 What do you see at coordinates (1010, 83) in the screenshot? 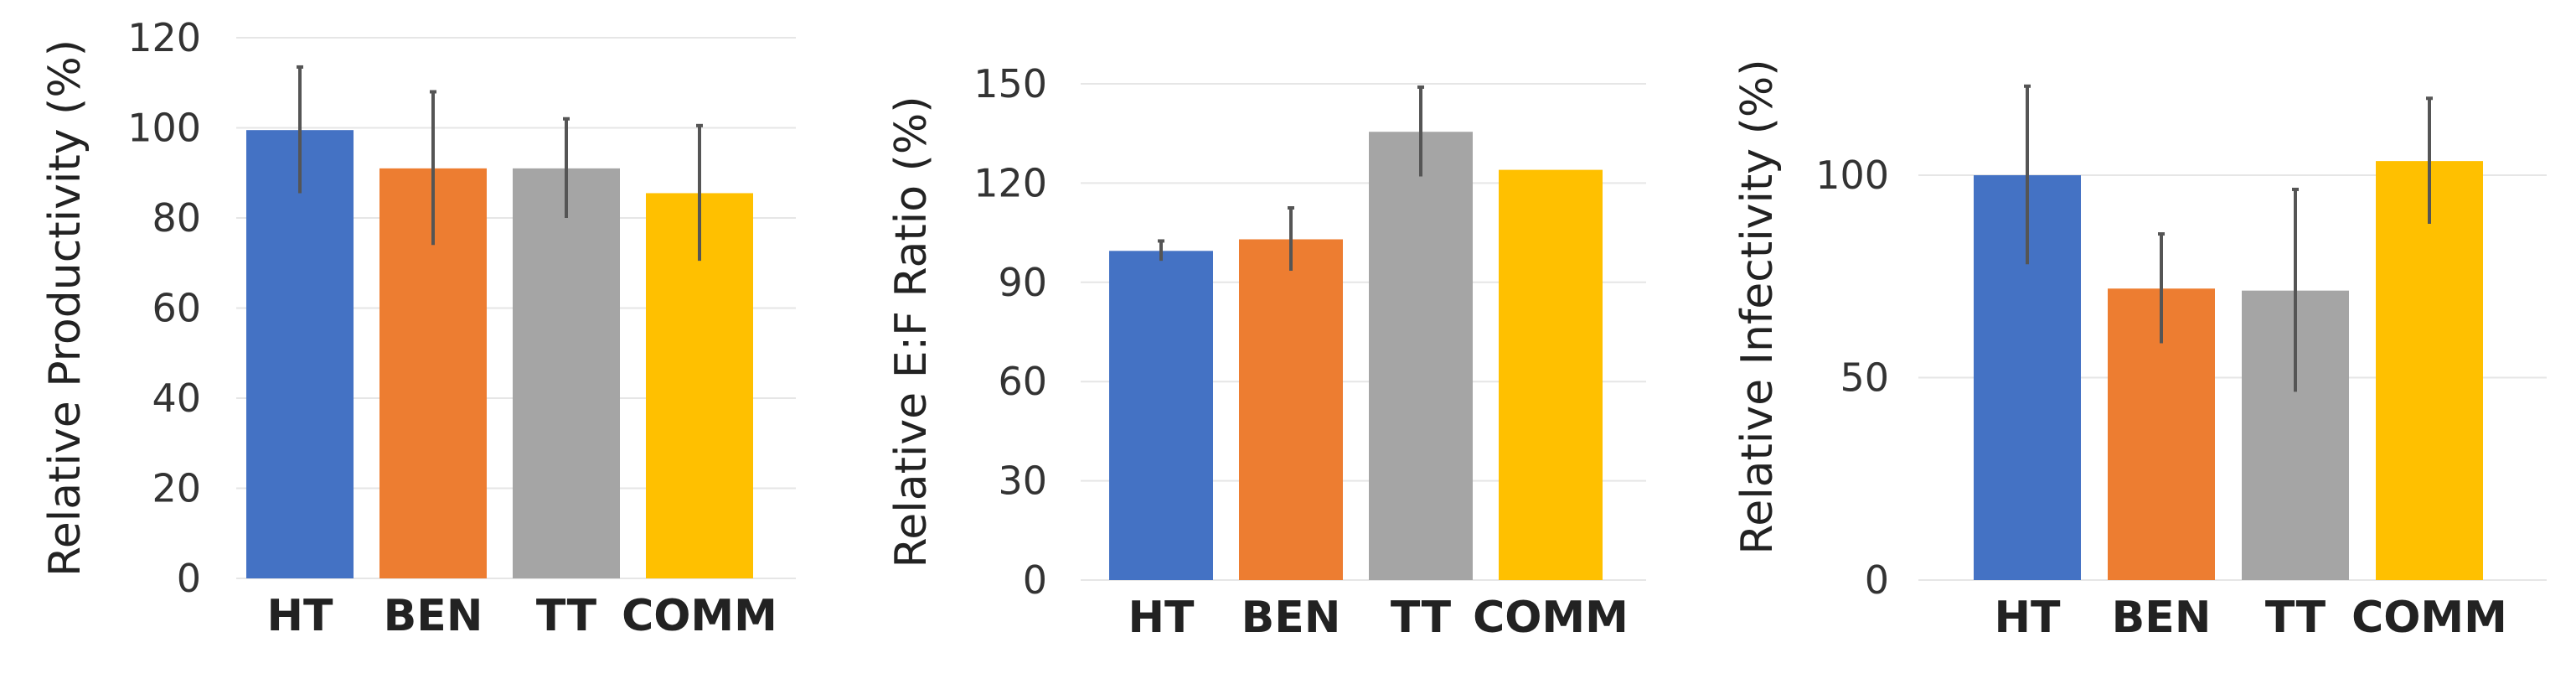
I see `y-tick-label: 150` at bounding box center [1010, 83].